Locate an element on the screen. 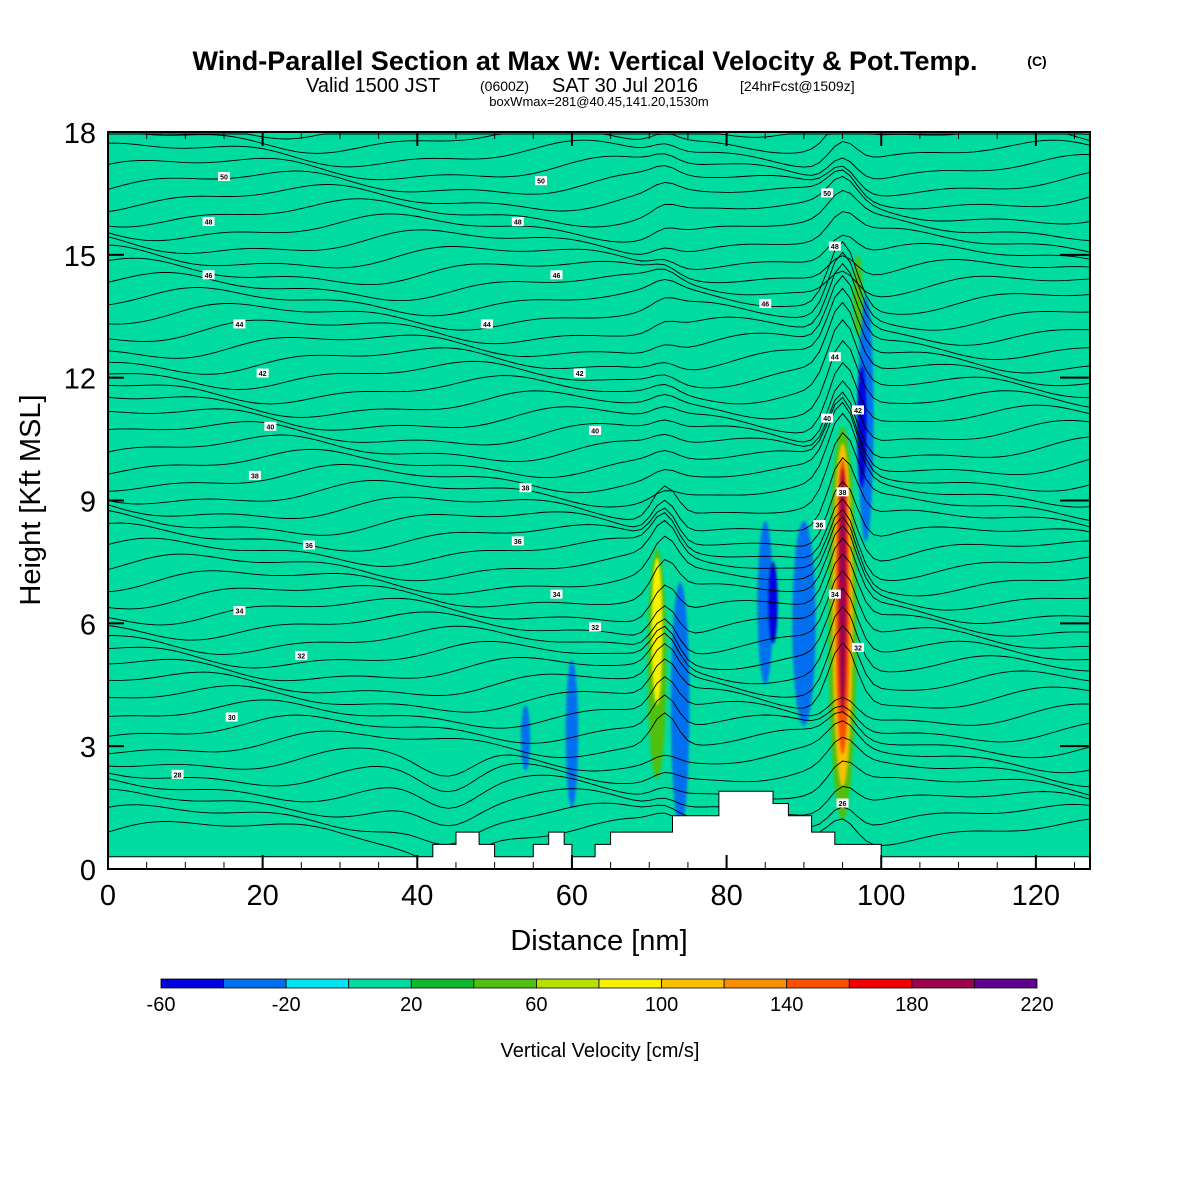 The width and height of the screenshot is (1200, 1200). x-tick-label: 80 is located at coordinates (726, 896).